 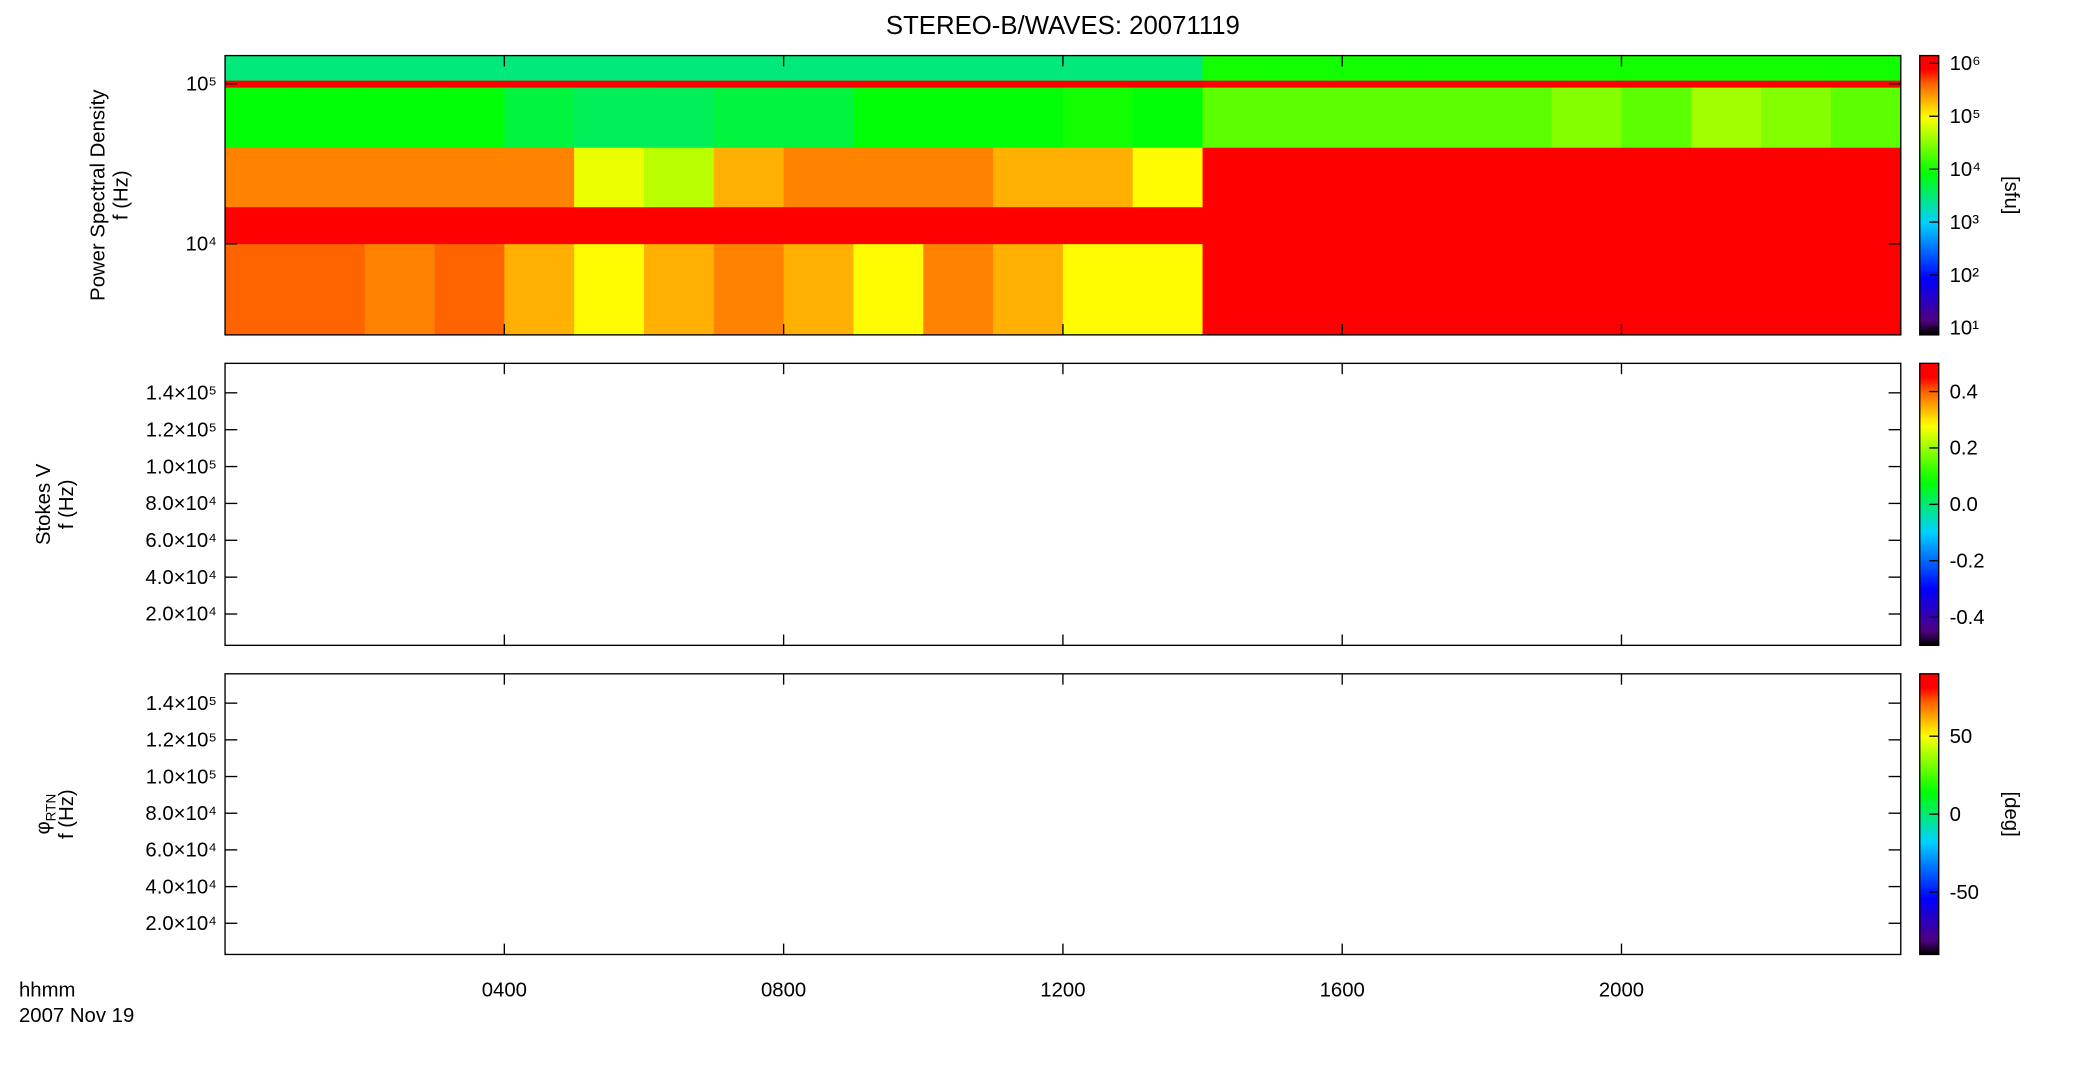 What do you see at coordinates (180, 541) in the screenshot?
I see `y-tick-label: 6.0×10⁴` at bounding box center [180, 541].